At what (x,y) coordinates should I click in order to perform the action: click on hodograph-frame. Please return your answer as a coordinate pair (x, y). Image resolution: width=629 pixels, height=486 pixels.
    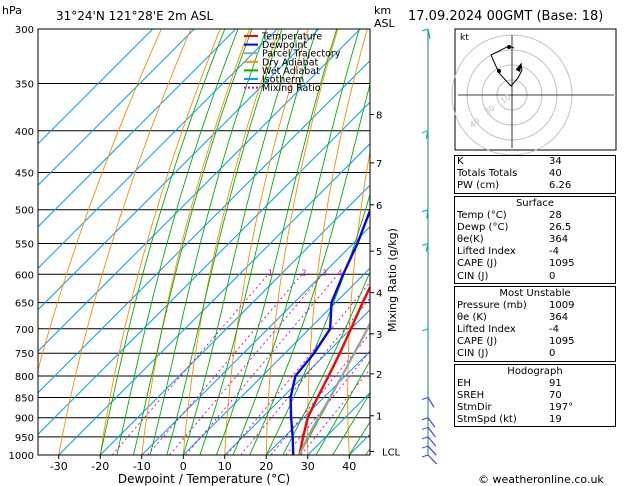
    Looking at the image, I should click on (535, 89).